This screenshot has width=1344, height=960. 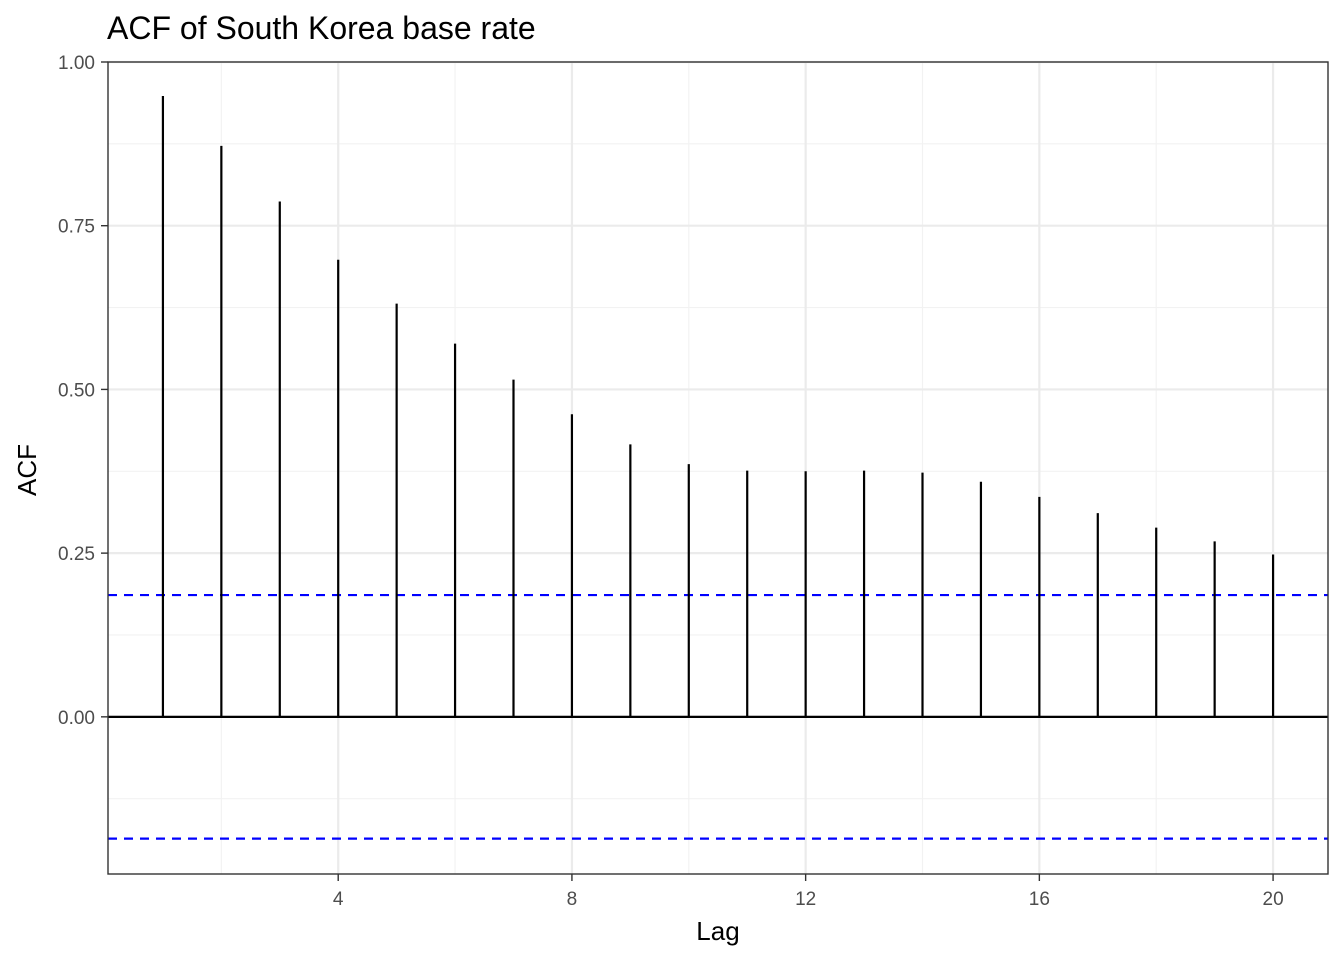 I want to click on x-axis-ticks: 4 8 12 16 20, so click(x=808, y=892).